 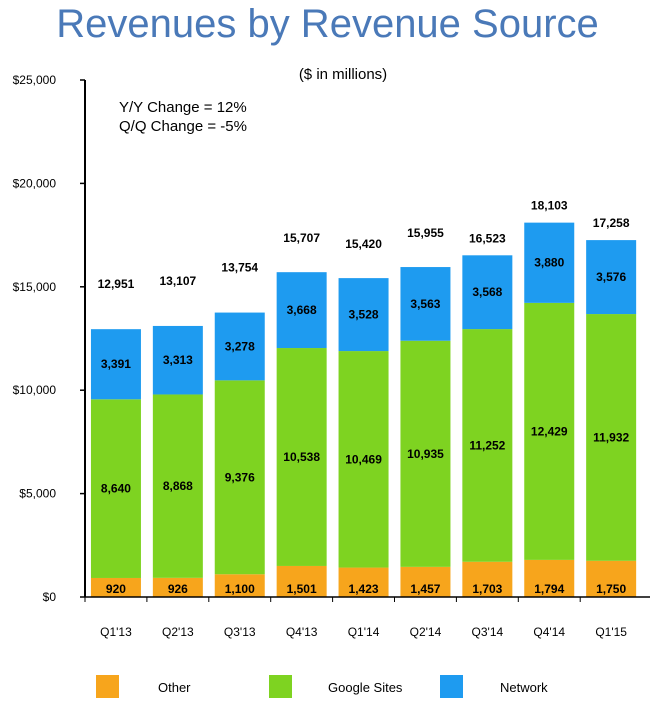 I want to click on y-tick-label: $25,000, so click(x=35, y=80).